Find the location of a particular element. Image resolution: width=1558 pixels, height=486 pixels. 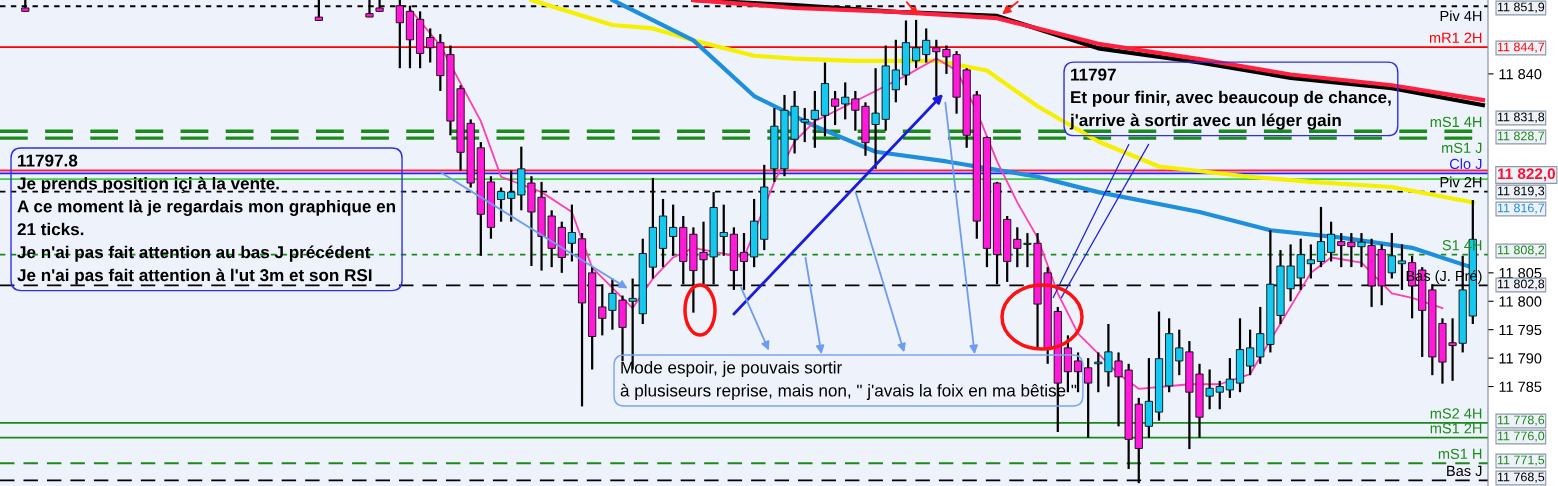

ref-line-label: mS1 4H is located at coordinates (1456, 122).